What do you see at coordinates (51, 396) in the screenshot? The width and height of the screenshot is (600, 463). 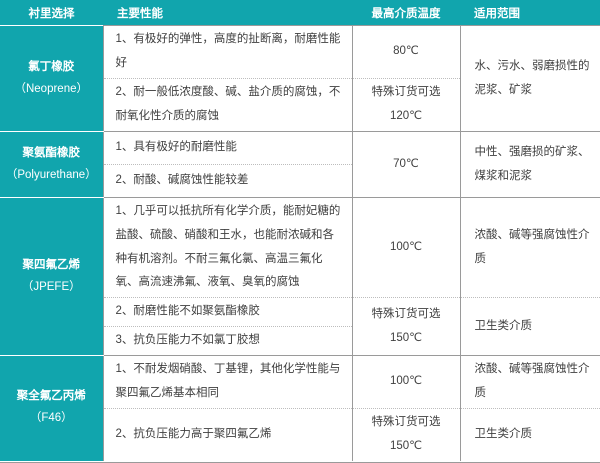 I see `material-name-cn: 聚全氟乙丙烯` at bounding box center [51, 396].